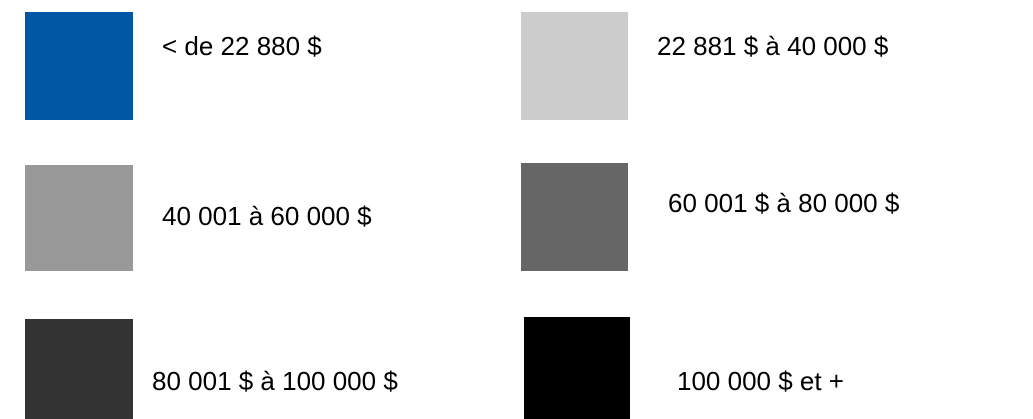 The width and height of the screenshot is (1033, 419). What do you see at coordinates (275, 381) in the screenshot?
I see `legend-label: 80 001 $ à 100 000 $` at bounding box center [275, 381].